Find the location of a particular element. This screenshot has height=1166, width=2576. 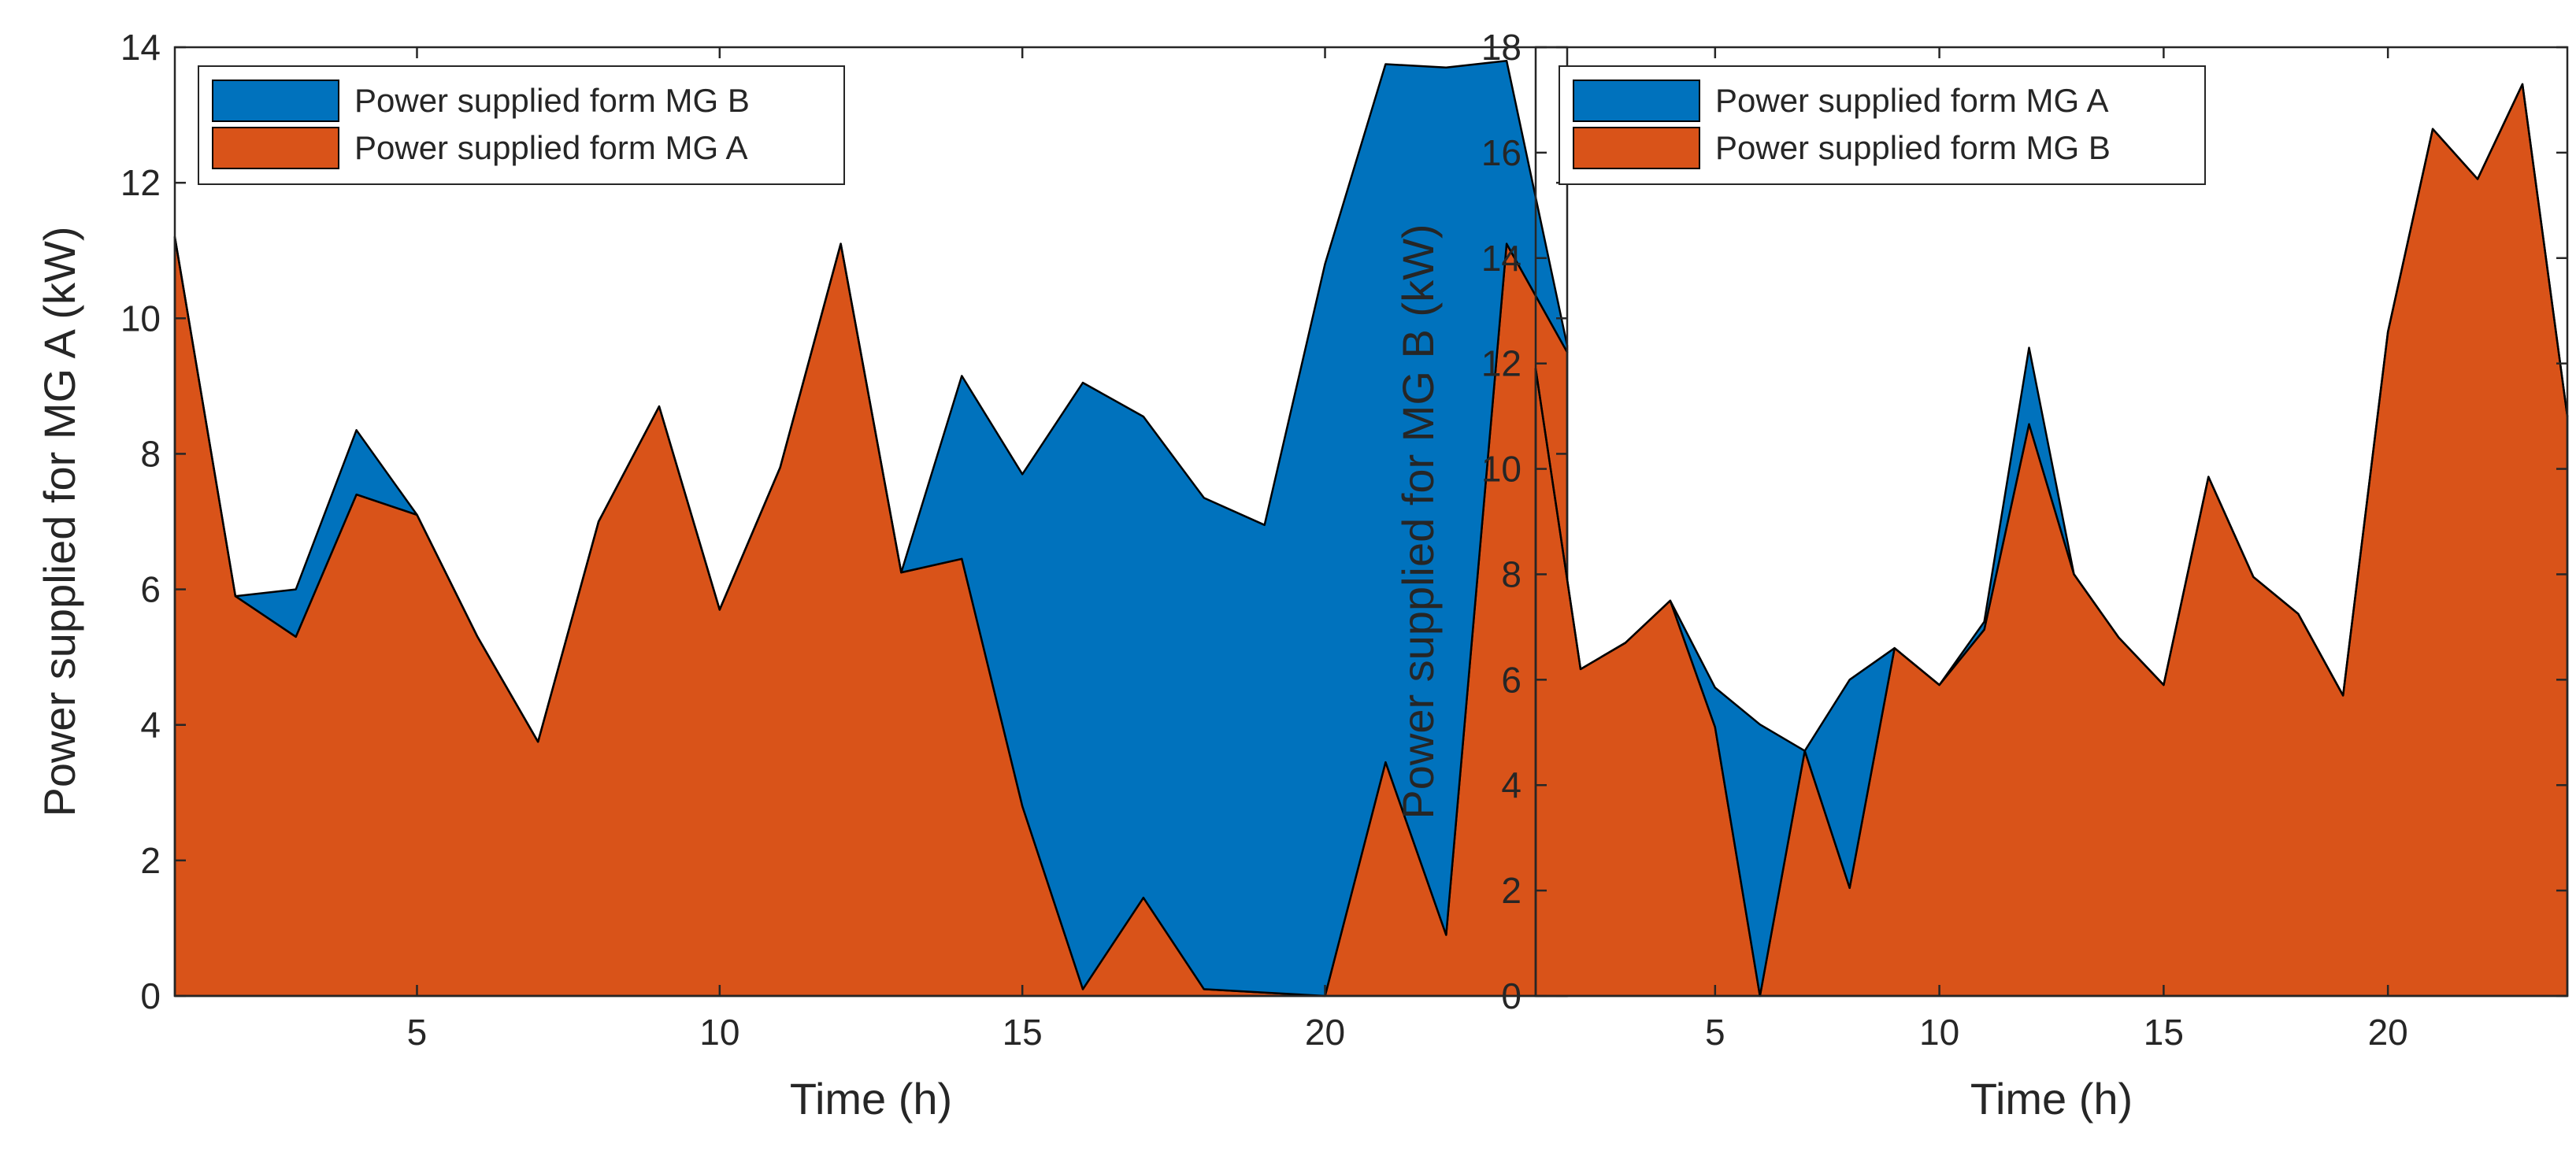

chart-right-legend-swatch-mg-a is located at coordinates (1636, 101).